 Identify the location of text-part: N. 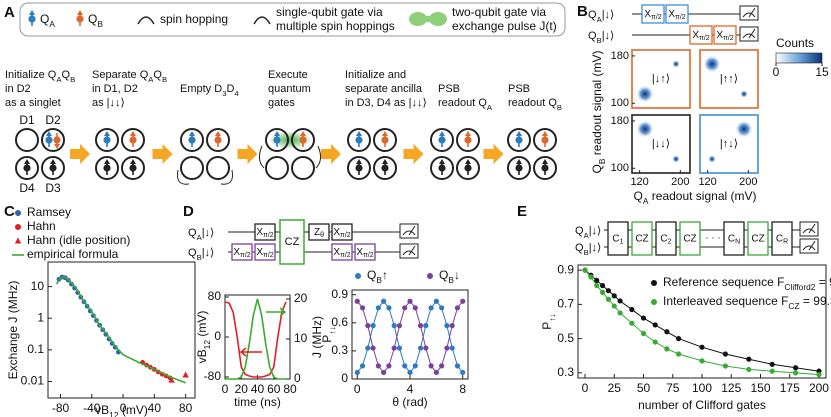
(737, 242).